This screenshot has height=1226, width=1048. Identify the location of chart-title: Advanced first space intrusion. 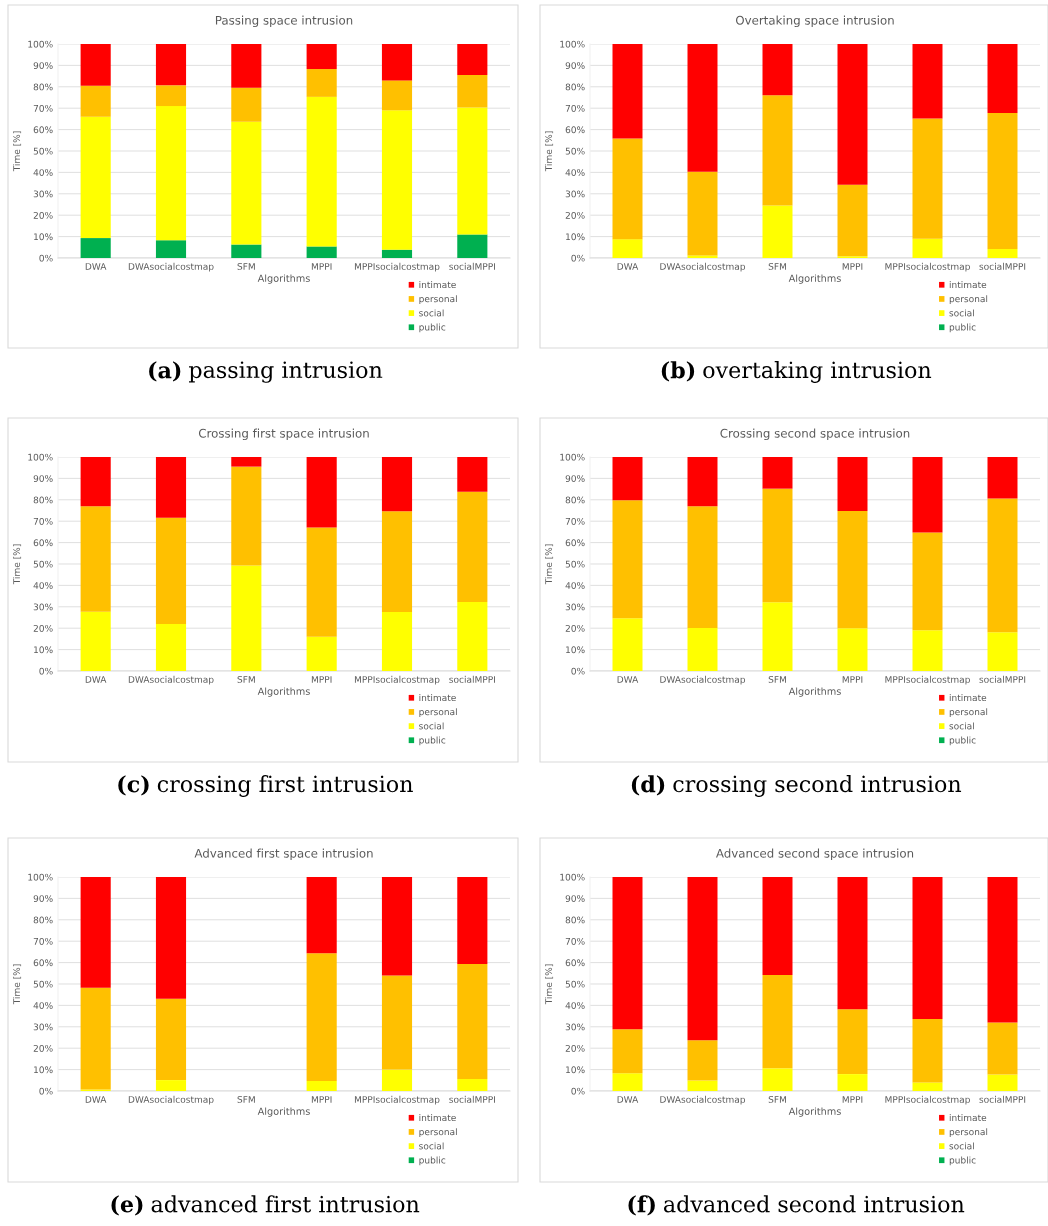
(283, 854).